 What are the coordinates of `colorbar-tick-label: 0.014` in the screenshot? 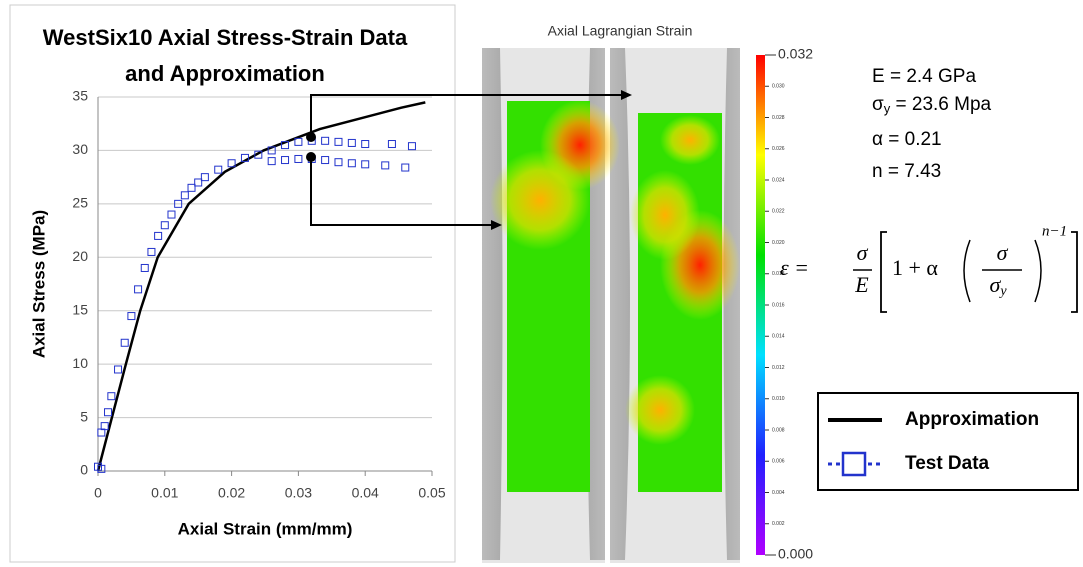 It's located at (778, 337).